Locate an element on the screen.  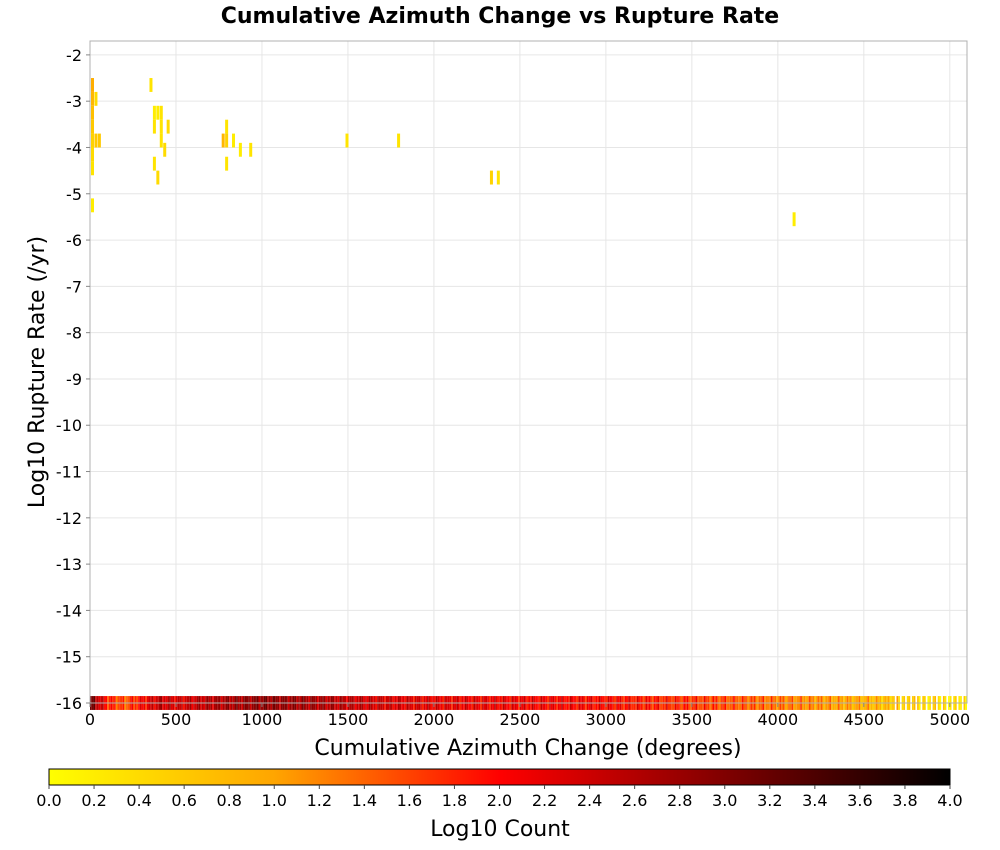
colorbar-tick-label: 2.0 is located at coordinates (499, 800).